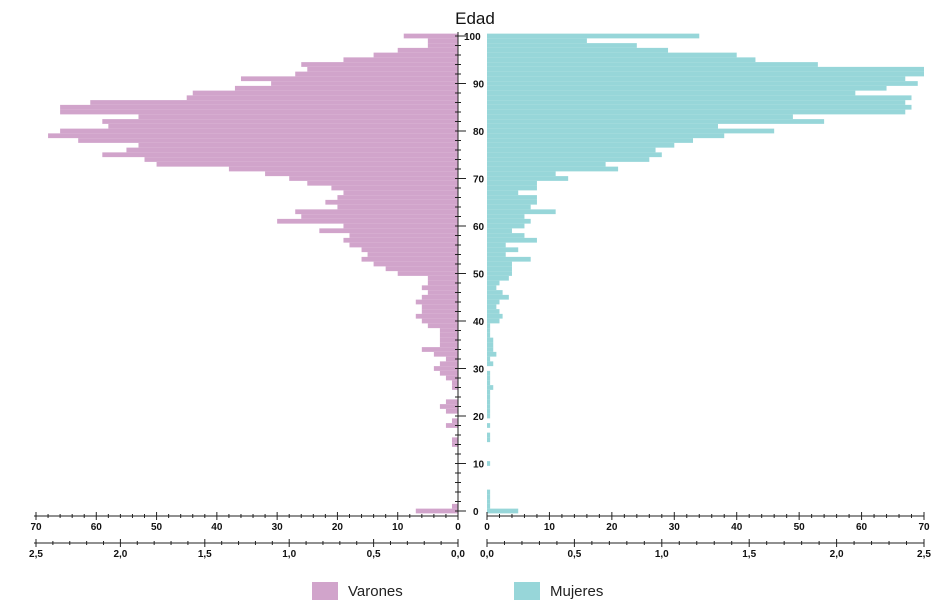 This screenshot has width=934, height=609. What do you see at coordinates (479, 132) in the screenshot?
I see `age-tick-label: 80` at bounding box center [479, 132].